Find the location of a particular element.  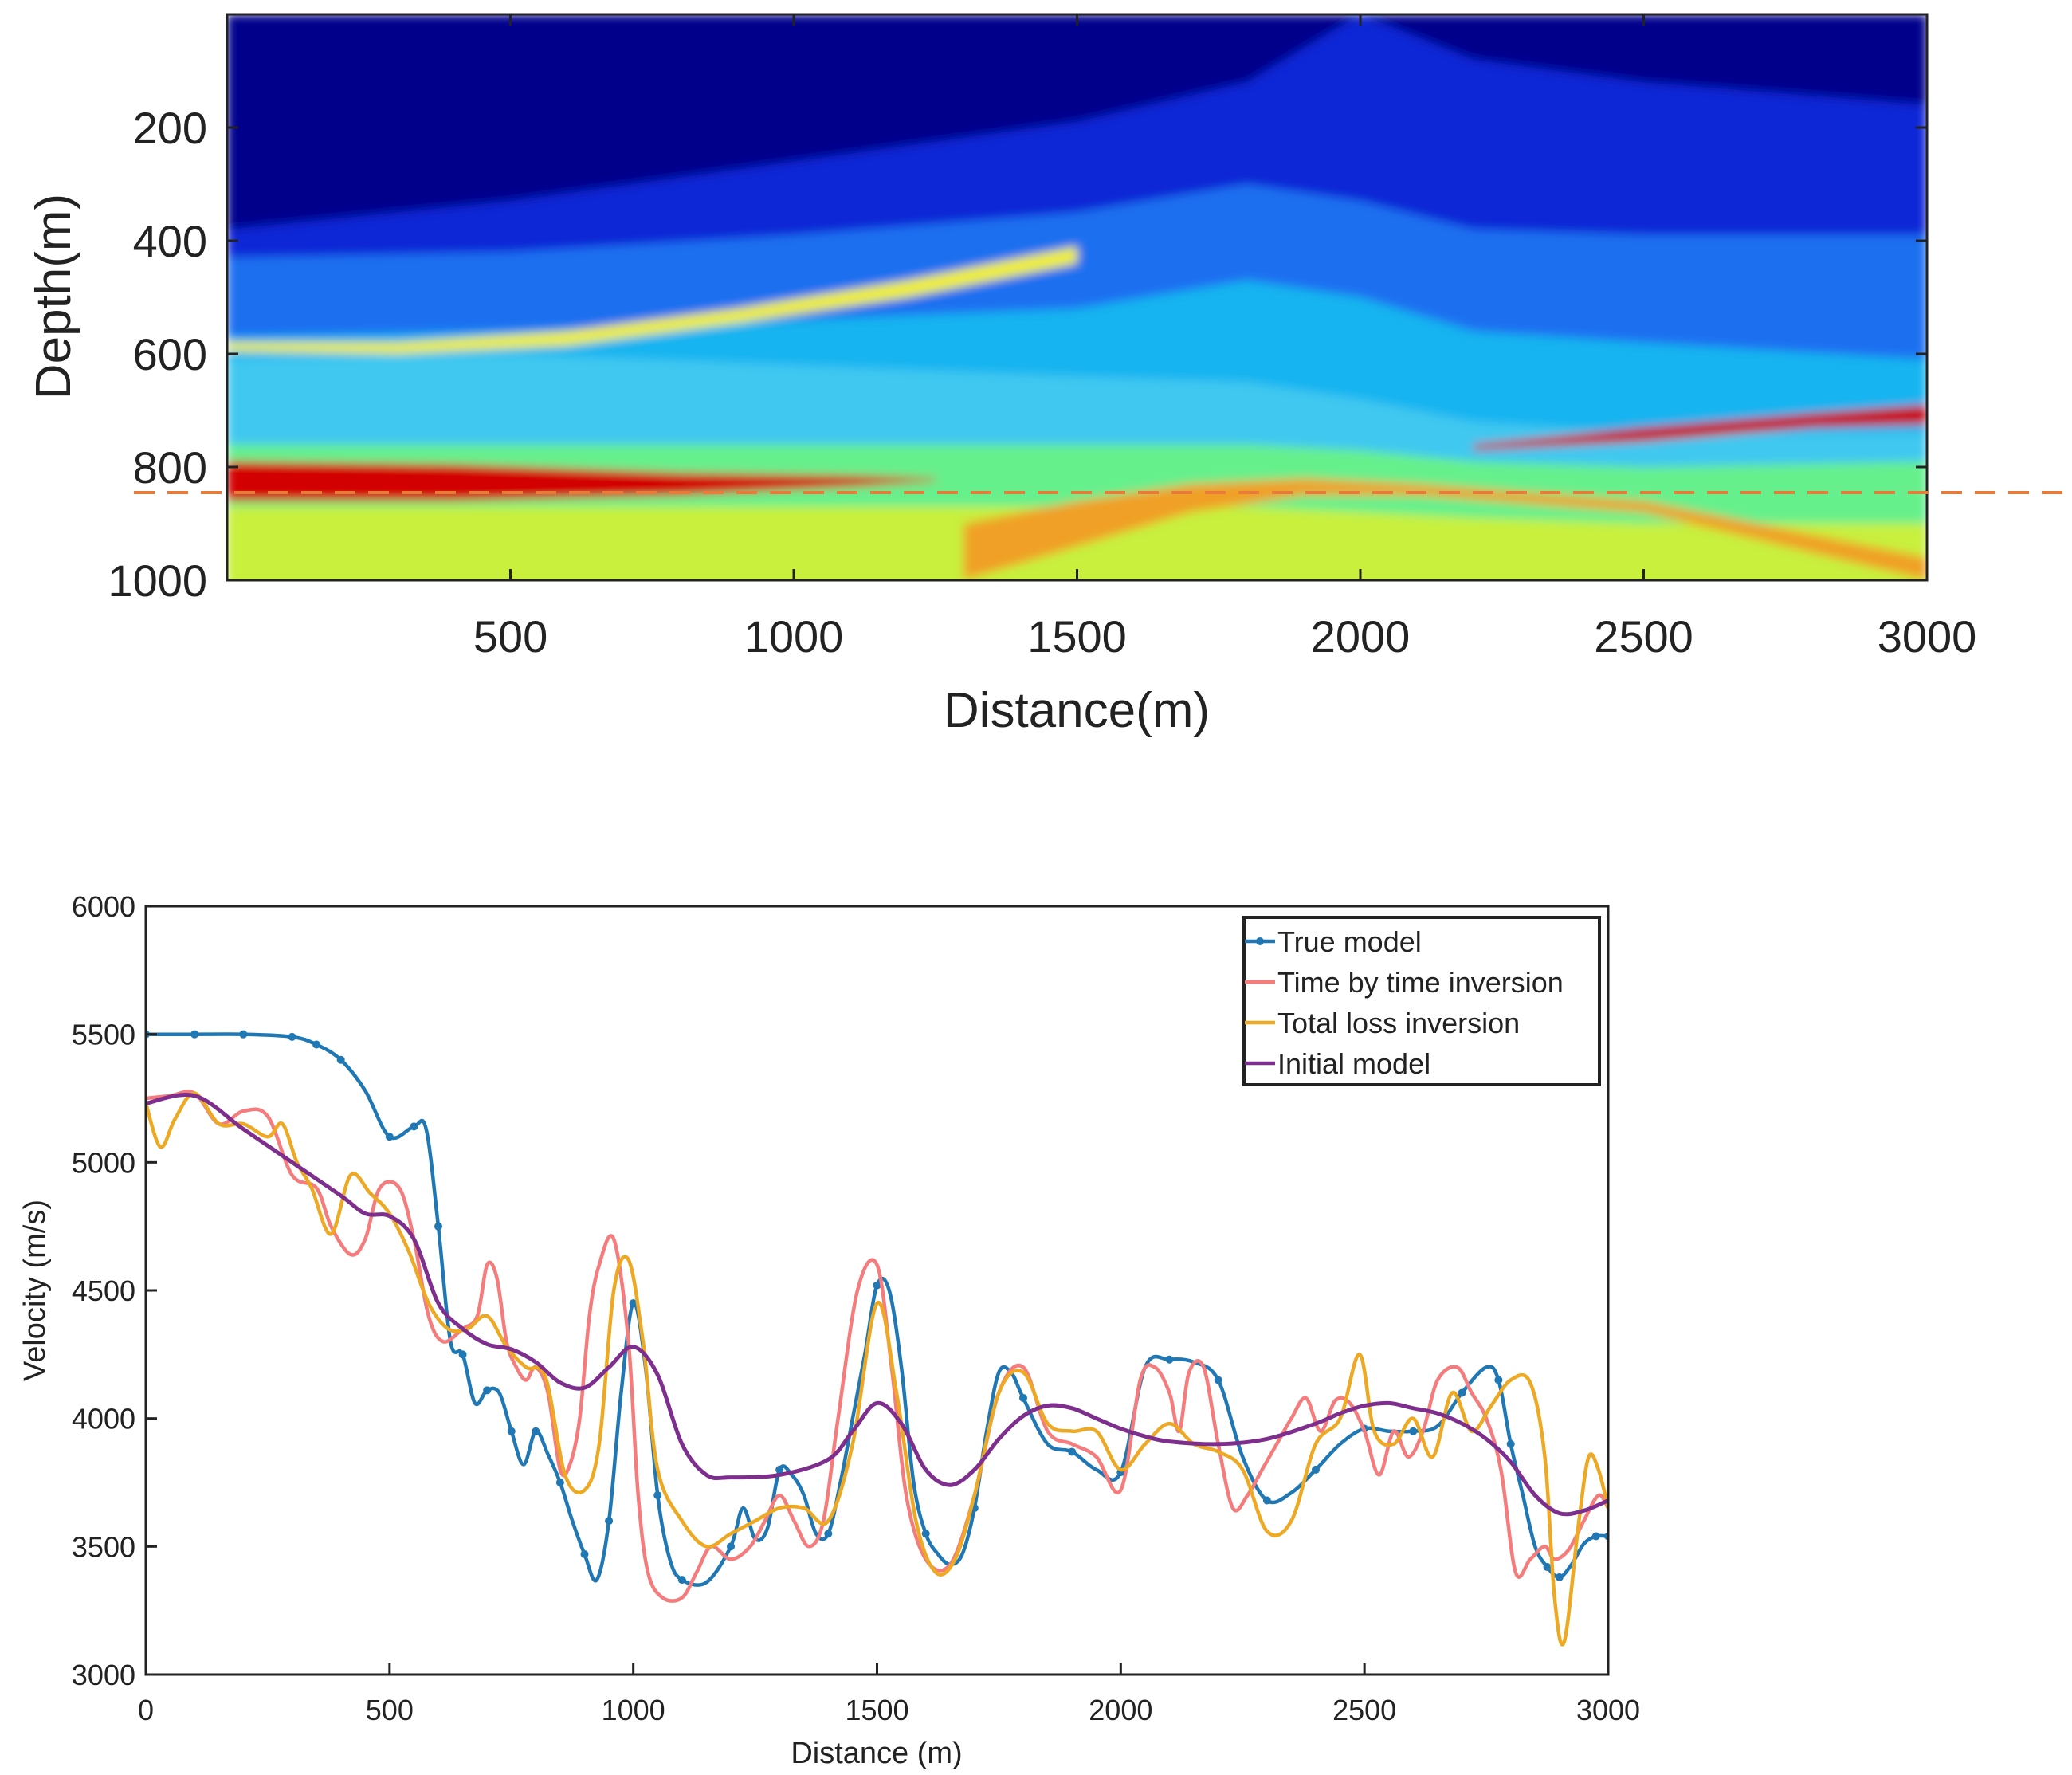

line-x-tick-label: 500 is located at coordinates (390, 1710).